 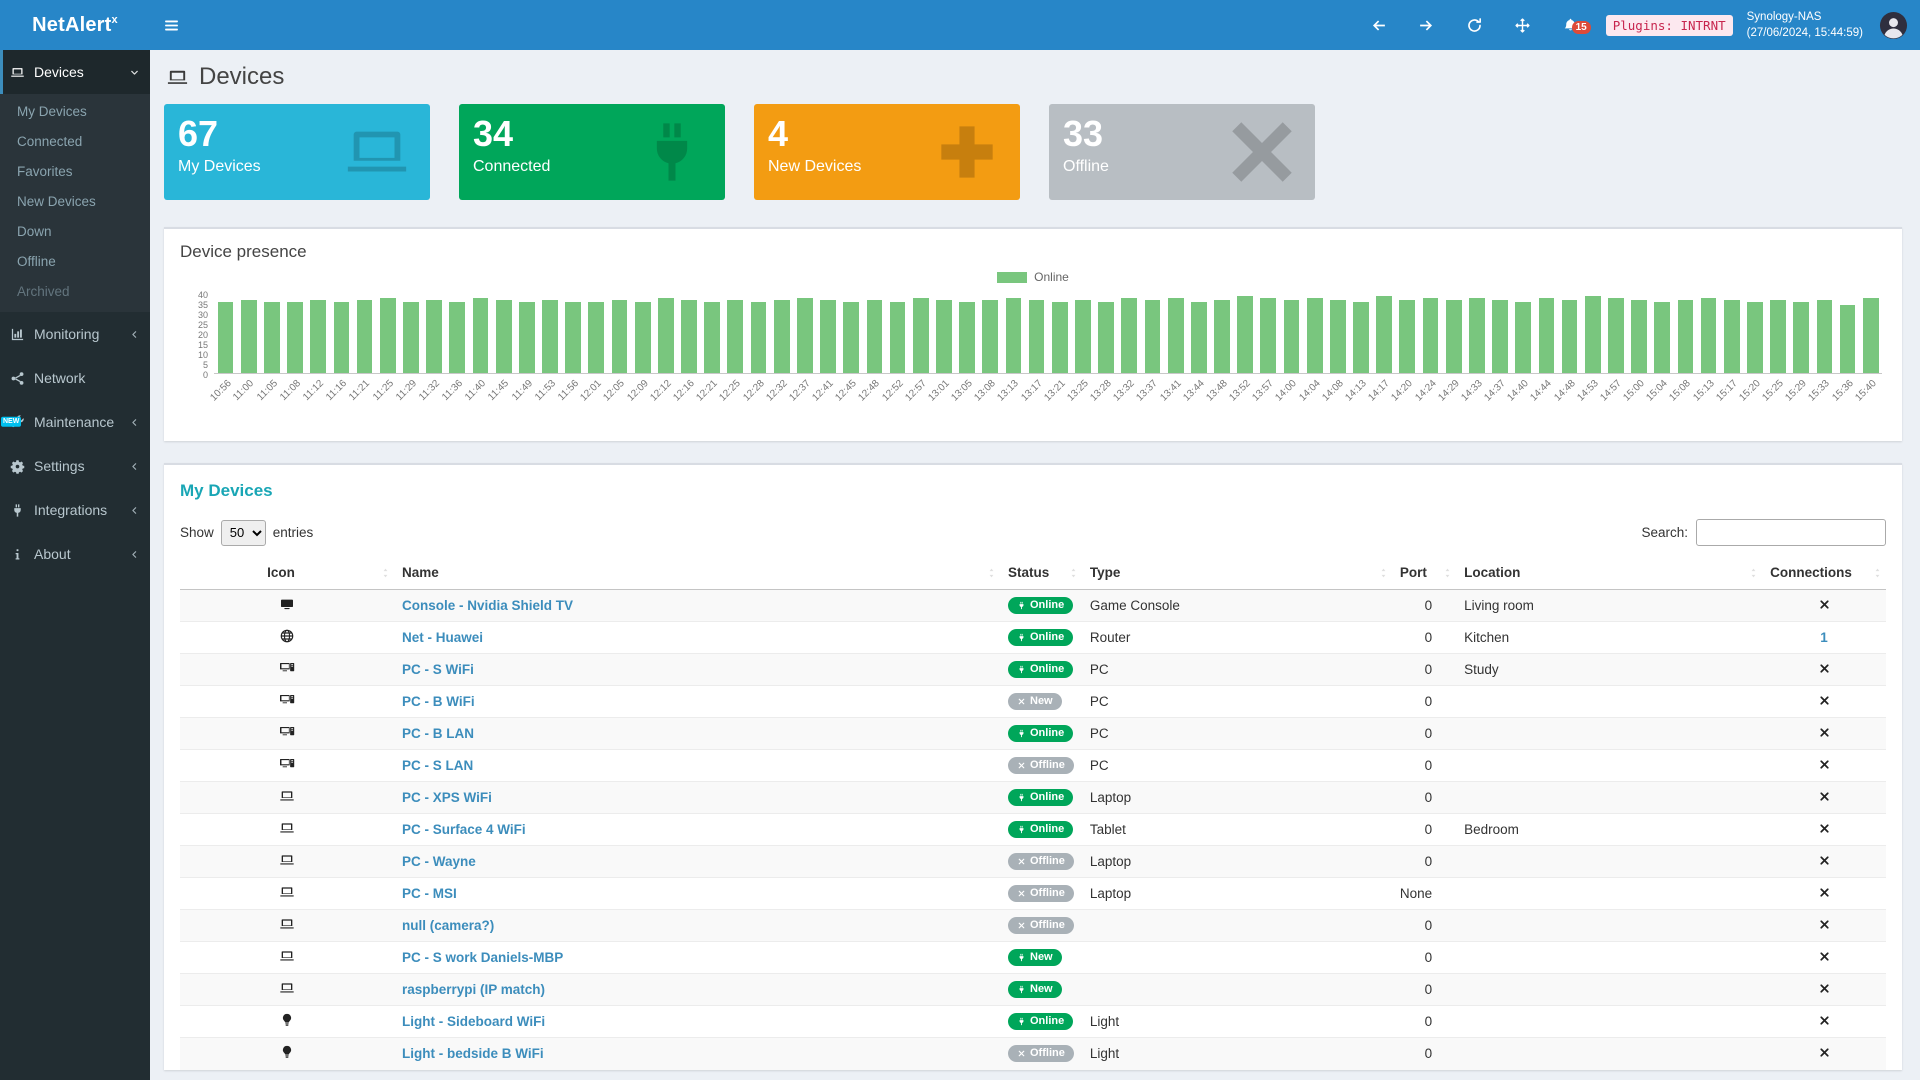 What do you see at coordinates (1263, 391) in the screenshot?
I see `x-tick: 13:57` at bounding box center [1263, 391].